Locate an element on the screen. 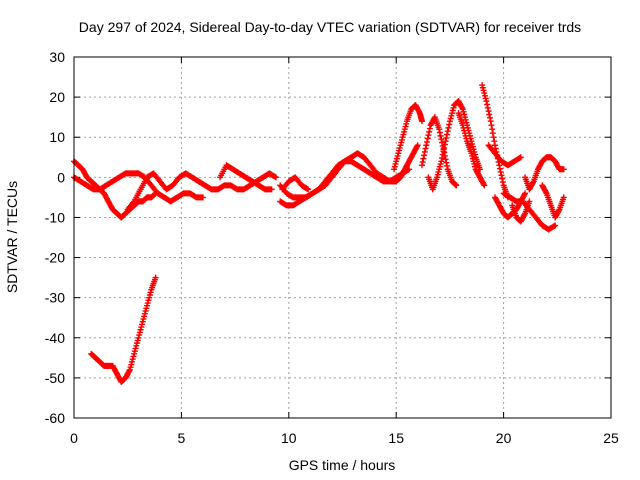 Image resolution: width=640 pixels, height=480 pixels. series-arc4 is located at coordinates (246, 177).